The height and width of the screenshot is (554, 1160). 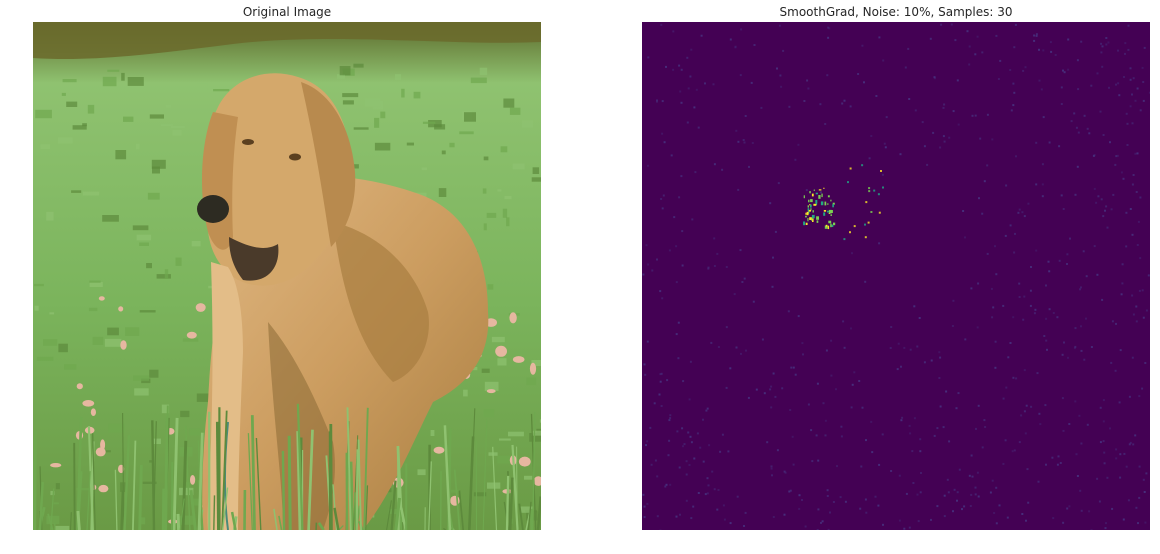 What do you see at coordinates (287, 12) in the screenshot?
I see `original-image-title: Original Image` at bounding box center [287, 12].